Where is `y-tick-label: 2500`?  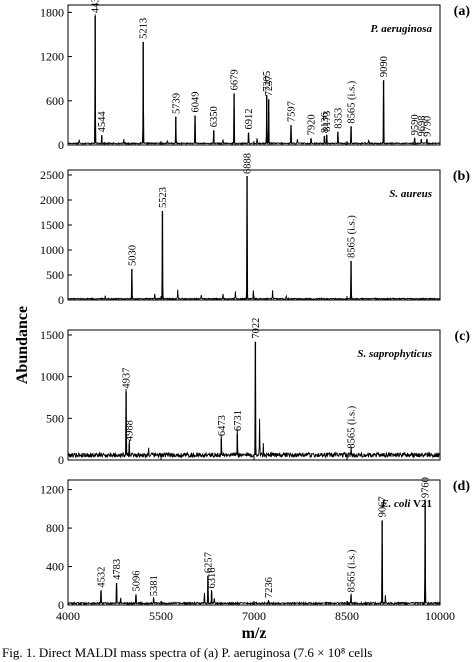
y-tick-label: 2500 is located at coordinates (52, 175).